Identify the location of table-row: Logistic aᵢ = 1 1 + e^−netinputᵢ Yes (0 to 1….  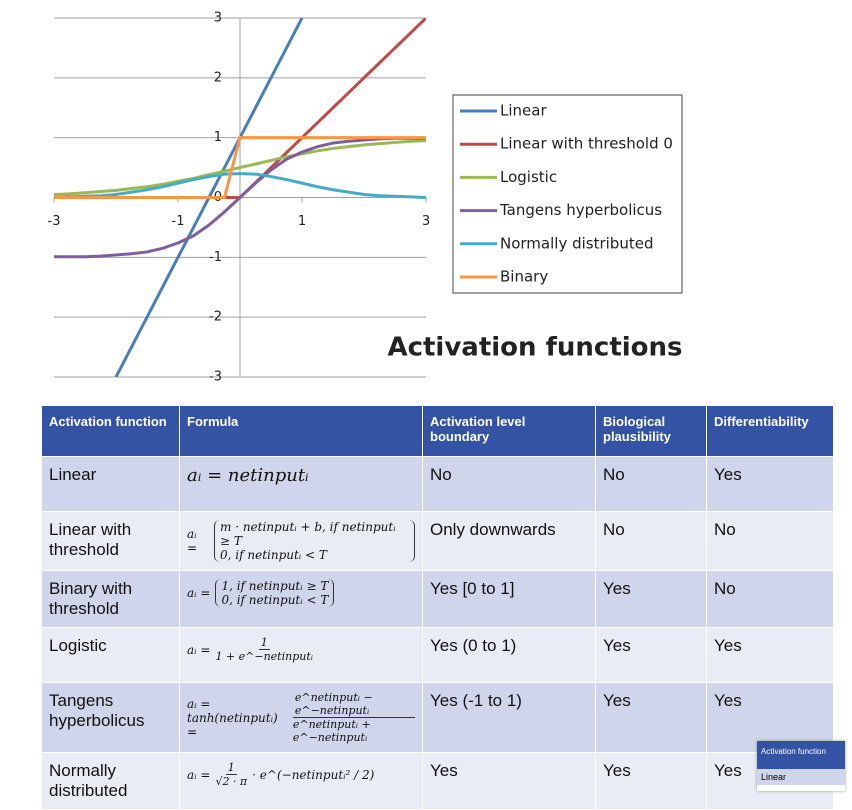
(437, 655).